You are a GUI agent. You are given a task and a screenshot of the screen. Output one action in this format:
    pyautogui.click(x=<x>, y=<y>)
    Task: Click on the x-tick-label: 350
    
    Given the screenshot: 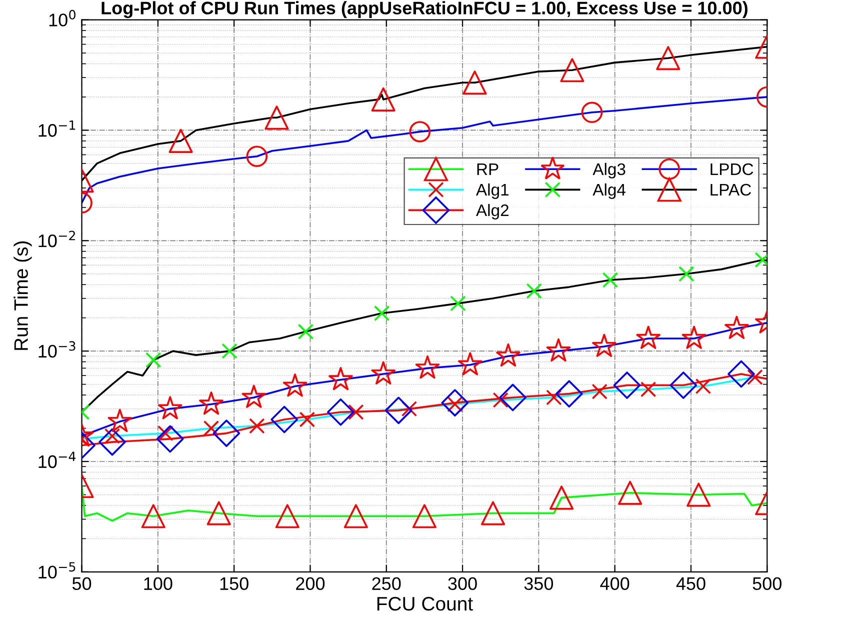 What is the action you would take?
    pyautogui.click(x=539, y=583)
    